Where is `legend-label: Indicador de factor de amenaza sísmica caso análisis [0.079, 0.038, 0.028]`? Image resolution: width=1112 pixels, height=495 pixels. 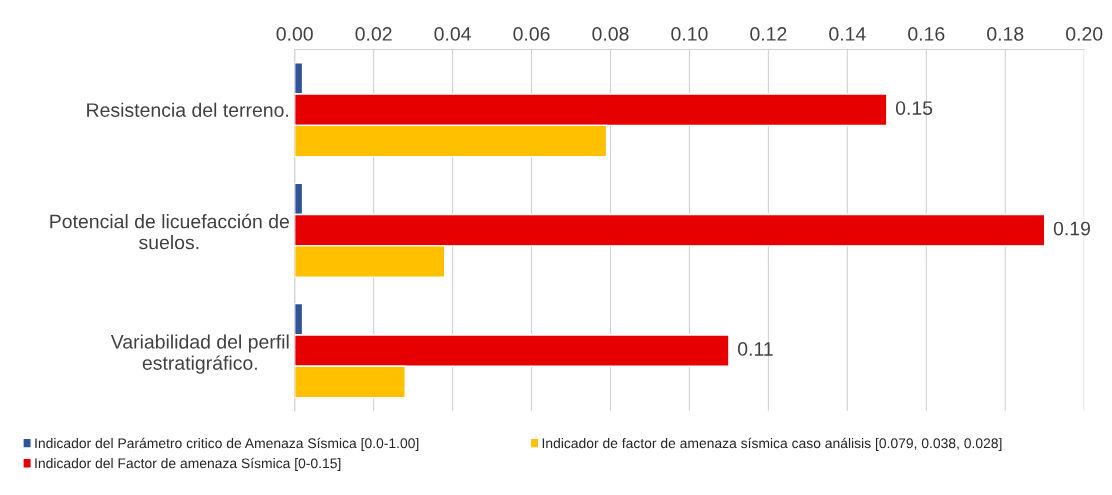 legend-label: Indicador de factor de amenaza sísmica caso análisis [0.079, 0.038, 0.028] is located at coordinates (772, 444).